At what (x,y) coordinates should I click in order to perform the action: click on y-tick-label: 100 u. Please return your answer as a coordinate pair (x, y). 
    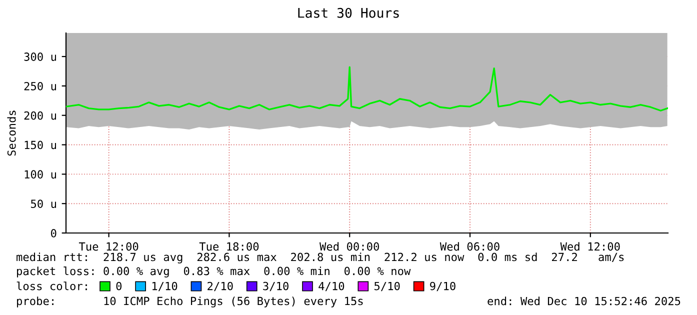
    Looking at the image, I should click on (40, 174).